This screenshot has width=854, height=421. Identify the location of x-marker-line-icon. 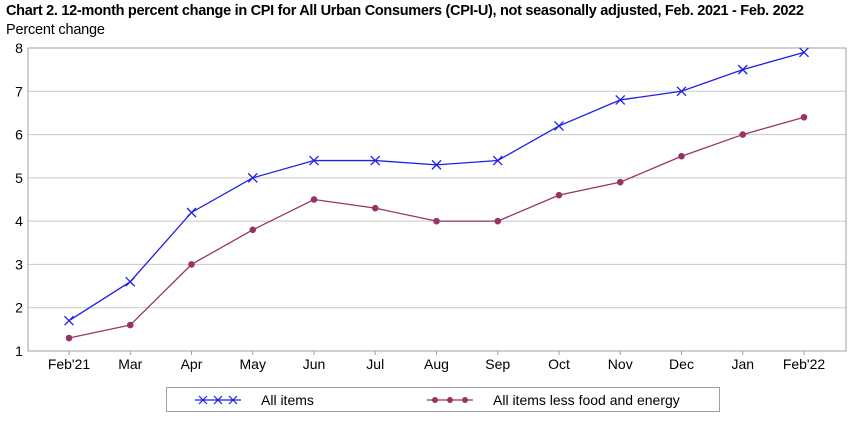
(218, 399).